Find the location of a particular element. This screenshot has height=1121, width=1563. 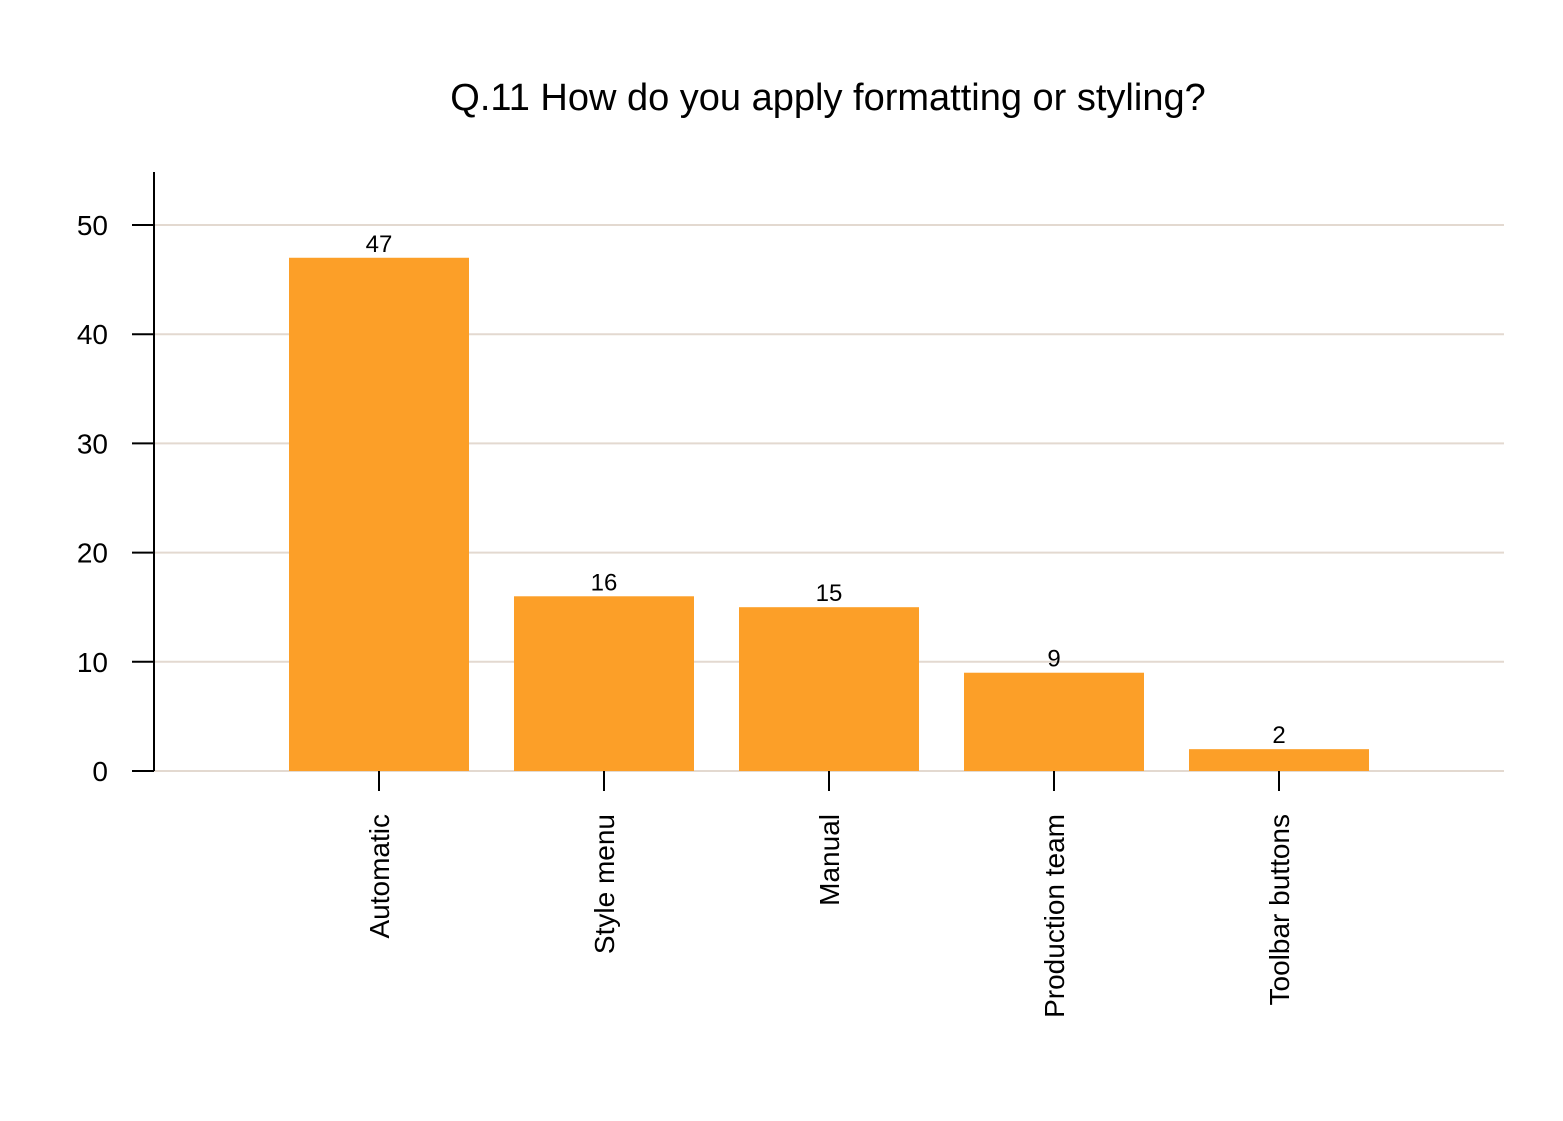

x-category-label: Style menu is located at coordinates (604, 884).